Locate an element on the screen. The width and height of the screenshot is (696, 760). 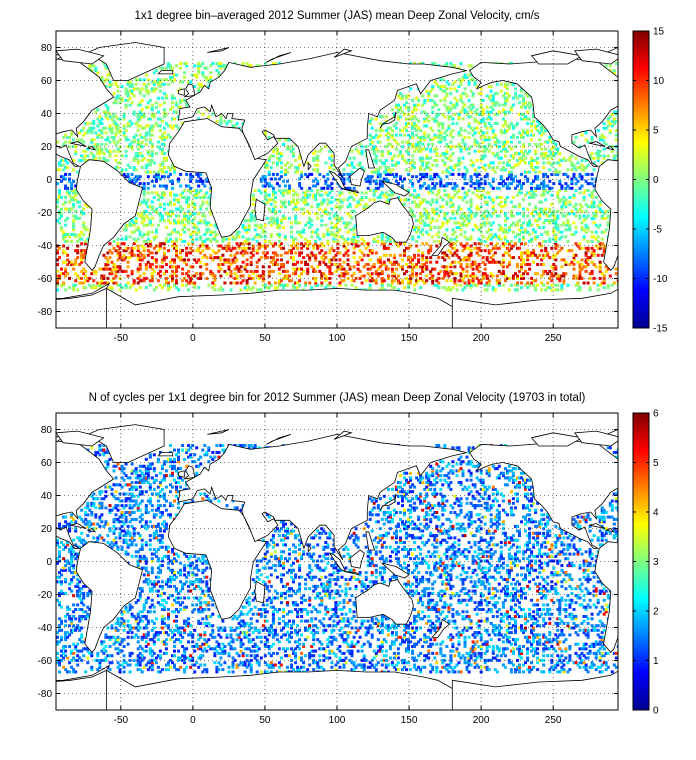
colorbar-tick-label: 1 is located at coordinates (656, 661).